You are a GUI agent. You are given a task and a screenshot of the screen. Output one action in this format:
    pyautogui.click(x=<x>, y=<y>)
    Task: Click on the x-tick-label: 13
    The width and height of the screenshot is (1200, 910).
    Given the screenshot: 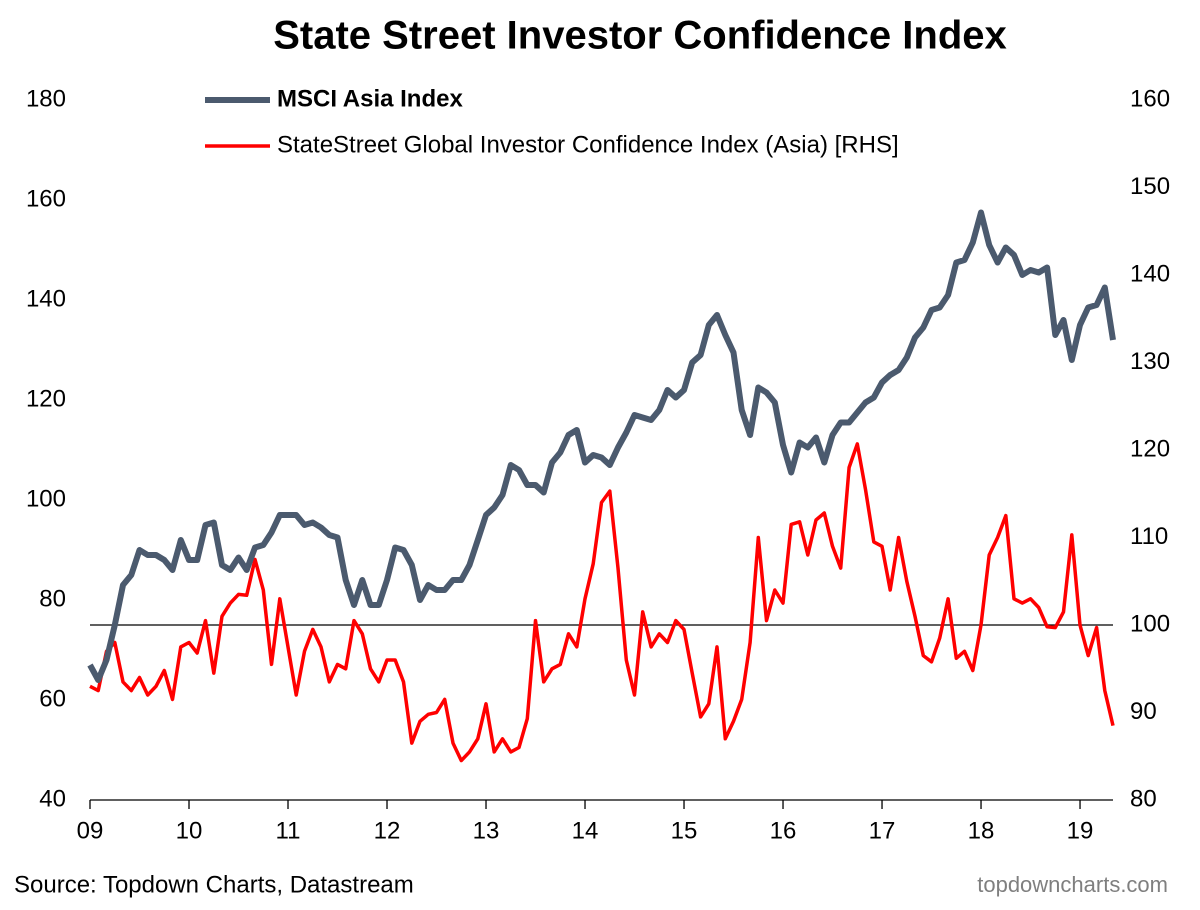 What is the action you would take?
    pyautogui.click(x=486, y=830)
    